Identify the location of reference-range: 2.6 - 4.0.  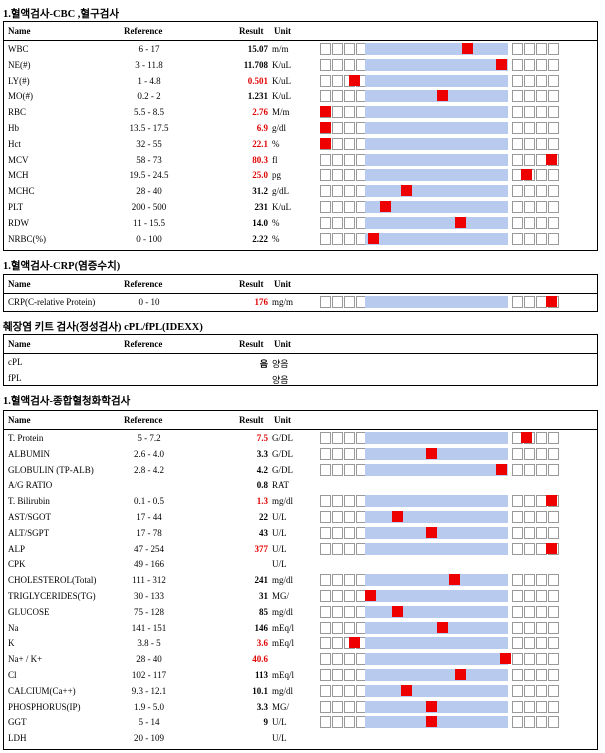
(149, 453).